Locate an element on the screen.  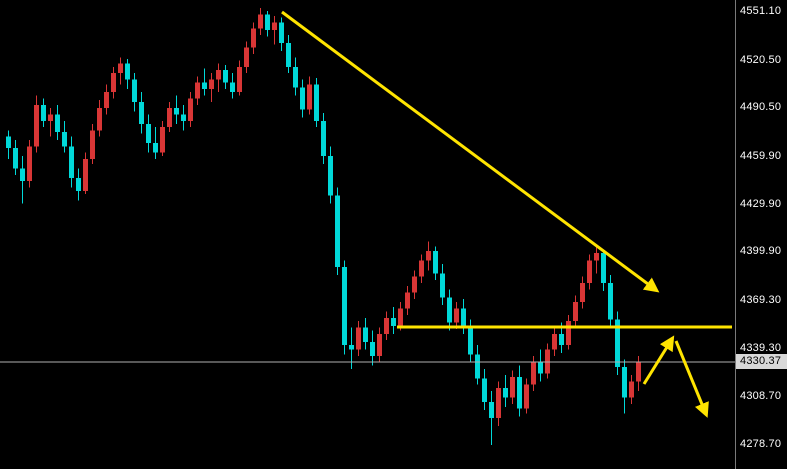
current-price-tag: 4330.37 is located at coordinates (761, 362).